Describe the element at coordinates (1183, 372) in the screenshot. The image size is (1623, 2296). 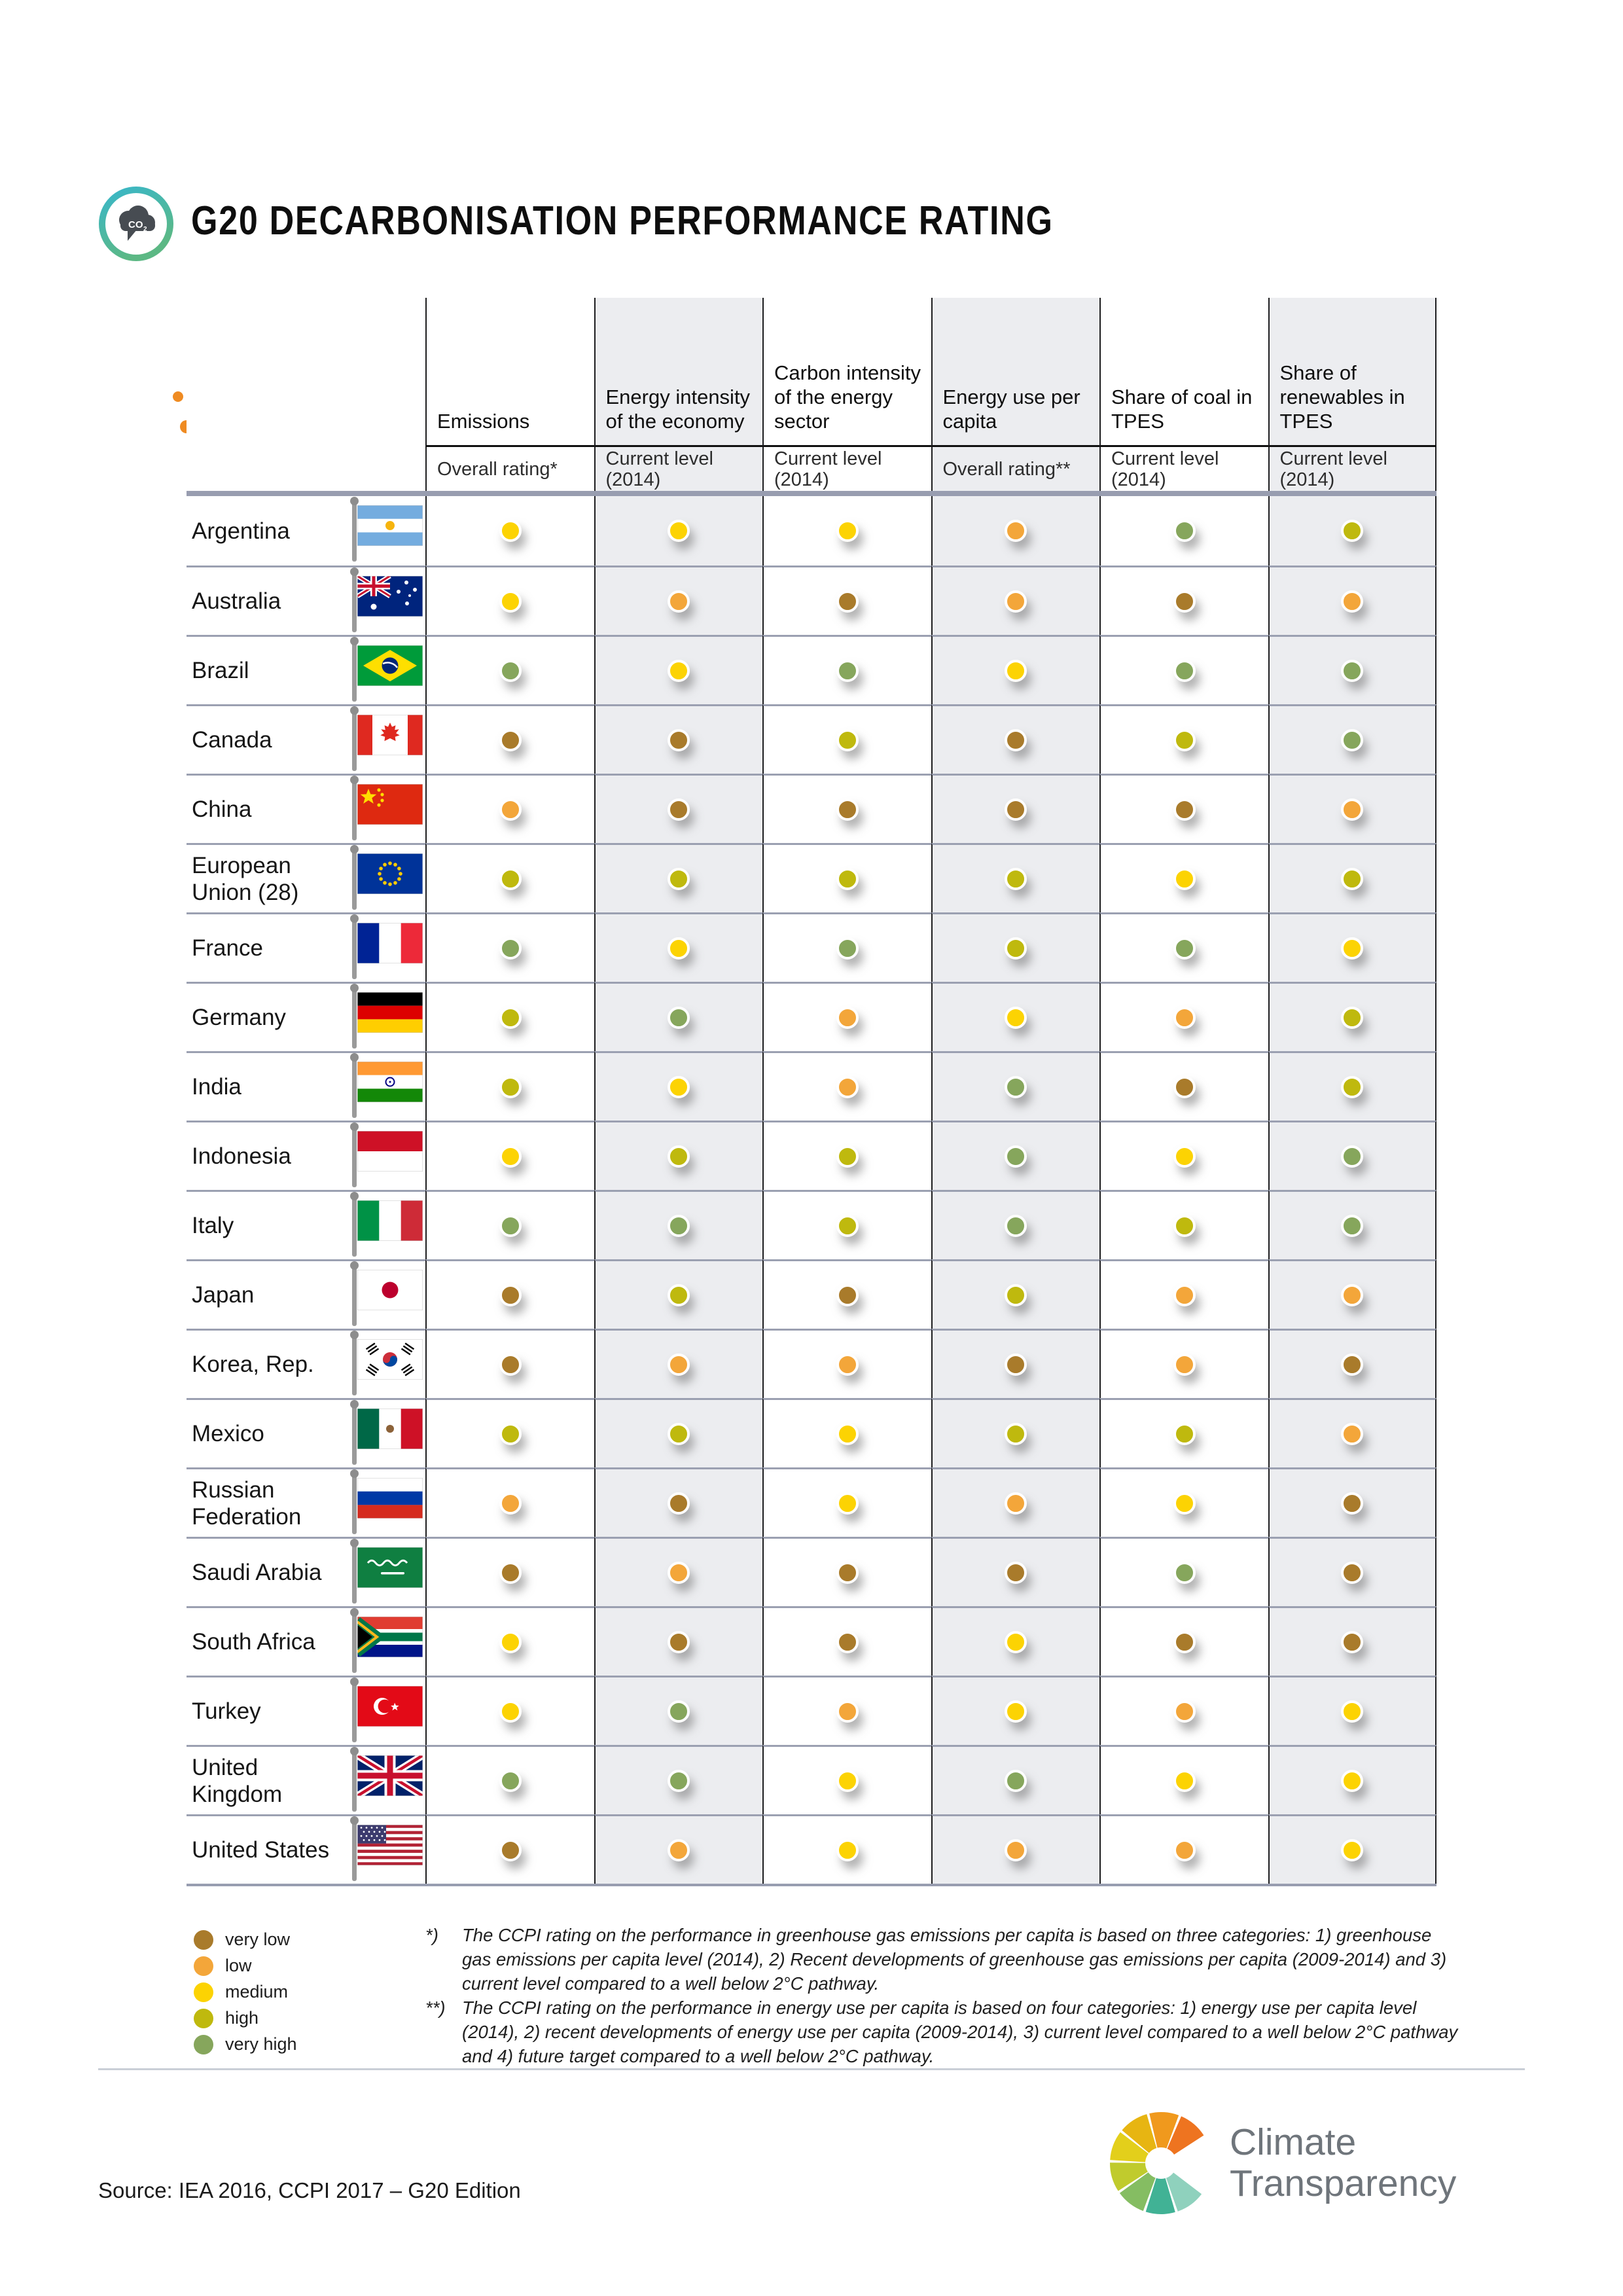
I see `header-cell: Share of coal in TPES` at that location.